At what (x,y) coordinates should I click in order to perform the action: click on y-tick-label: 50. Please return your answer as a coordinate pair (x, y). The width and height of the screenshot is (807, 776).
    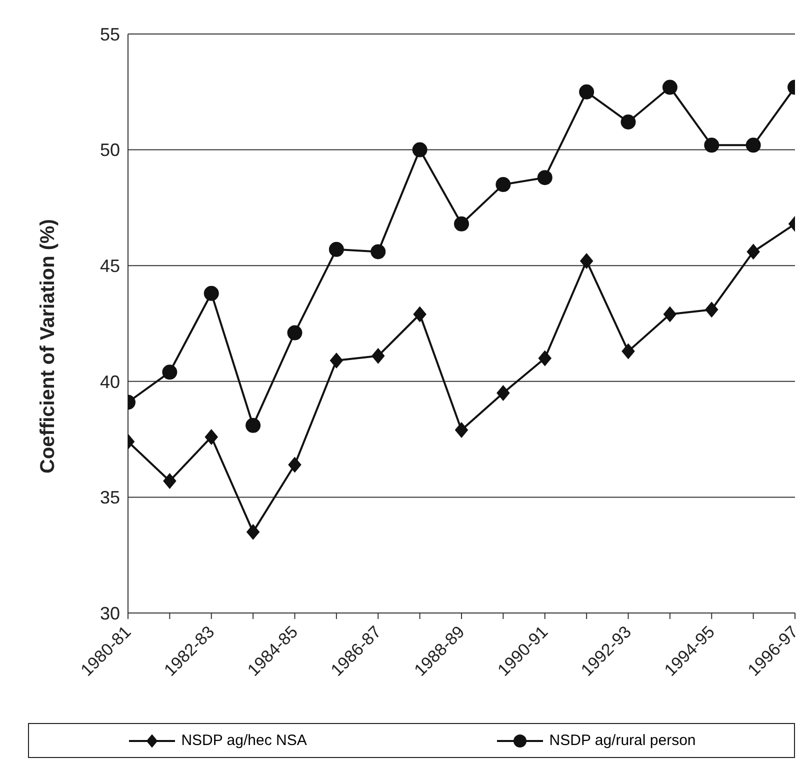
    Looking at the image, I should click on (110, 150).